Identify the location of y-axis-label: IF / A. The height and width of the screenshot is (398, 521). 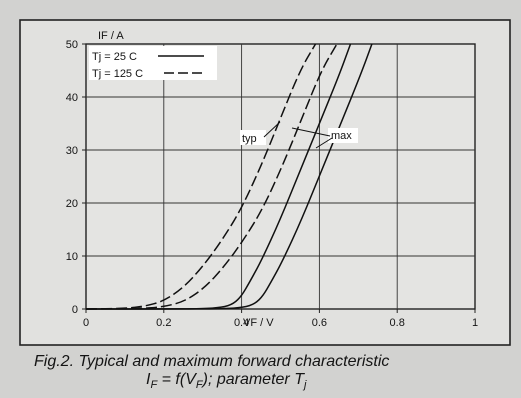
(111, 36).